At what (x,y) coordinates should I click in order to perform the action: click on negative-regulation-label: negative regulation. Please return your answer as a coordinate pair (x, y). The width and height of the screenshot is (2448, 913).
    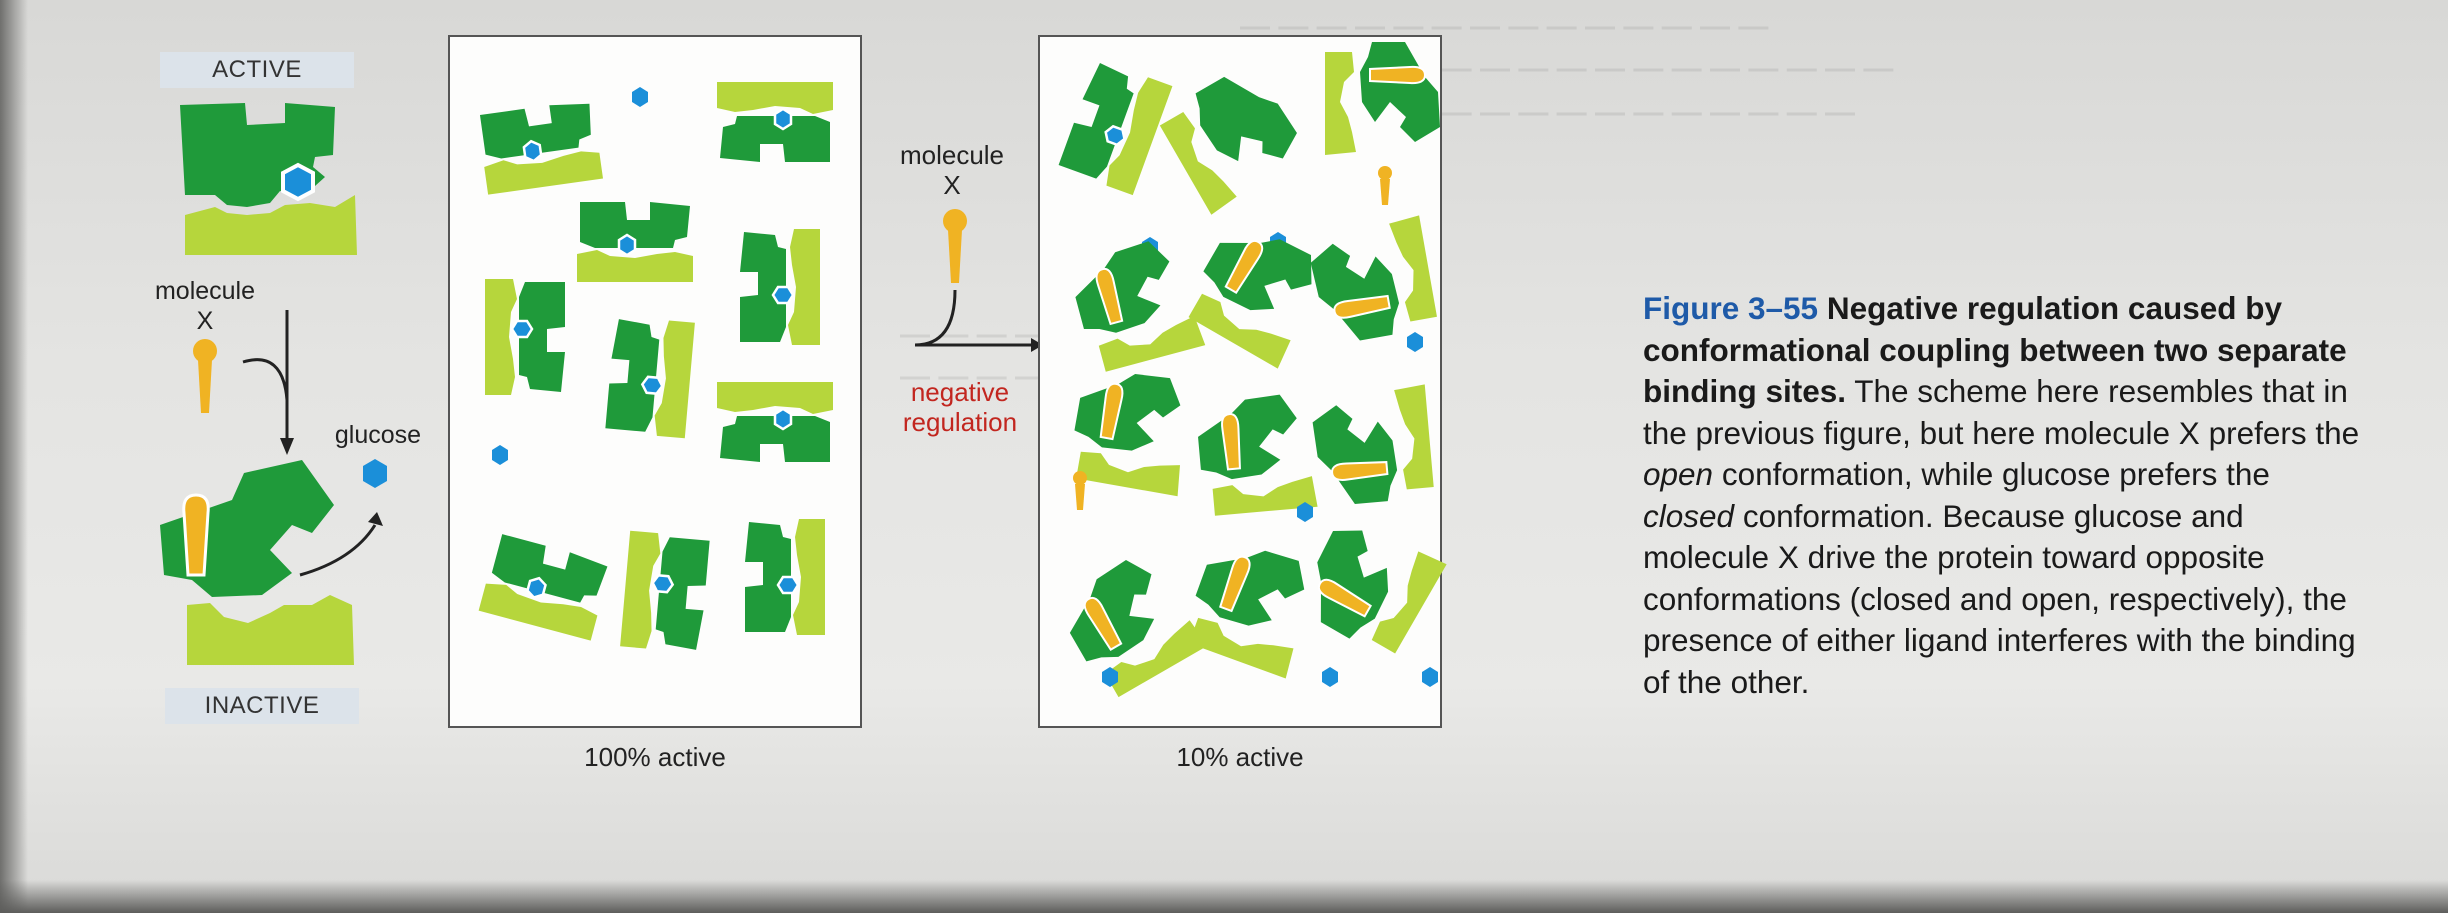
    Looking at the image, I should click on (960, 407).